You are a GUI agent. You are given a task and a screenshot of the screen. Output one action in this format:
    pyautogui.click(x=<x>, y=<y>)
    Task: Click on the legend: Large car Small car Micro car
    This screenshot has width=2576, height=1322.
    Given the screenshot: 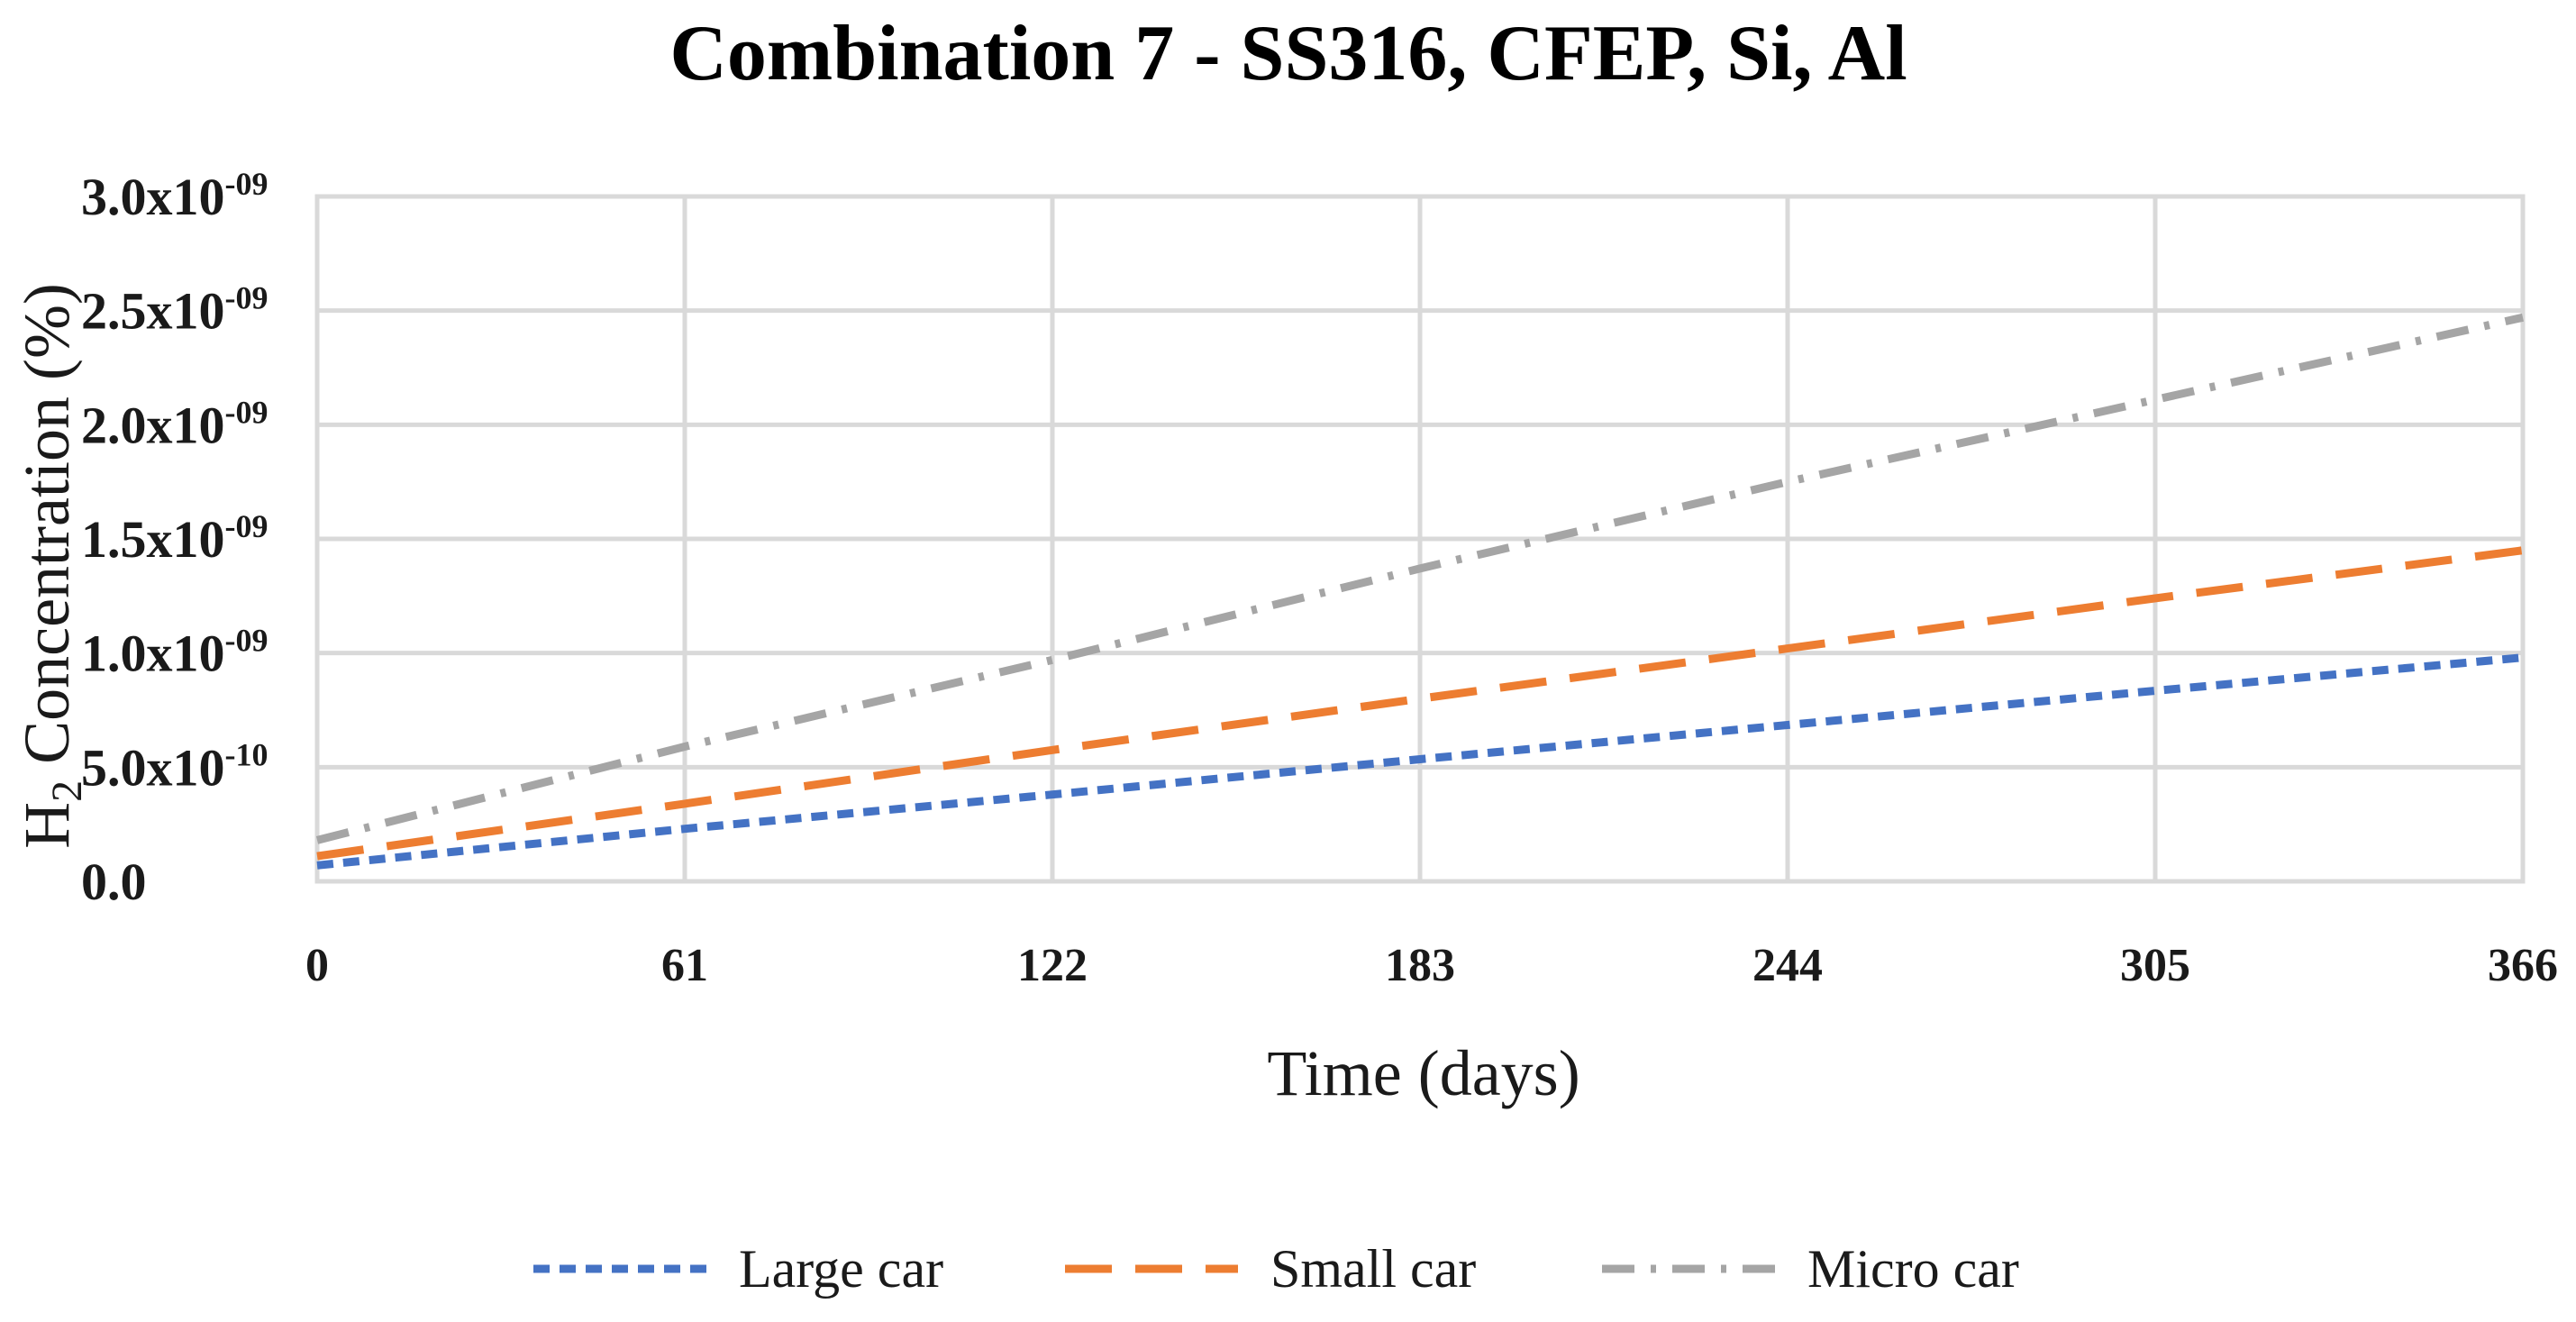 What is the action you would take?
    pyautogui.click(x=1276, y=1269)
    